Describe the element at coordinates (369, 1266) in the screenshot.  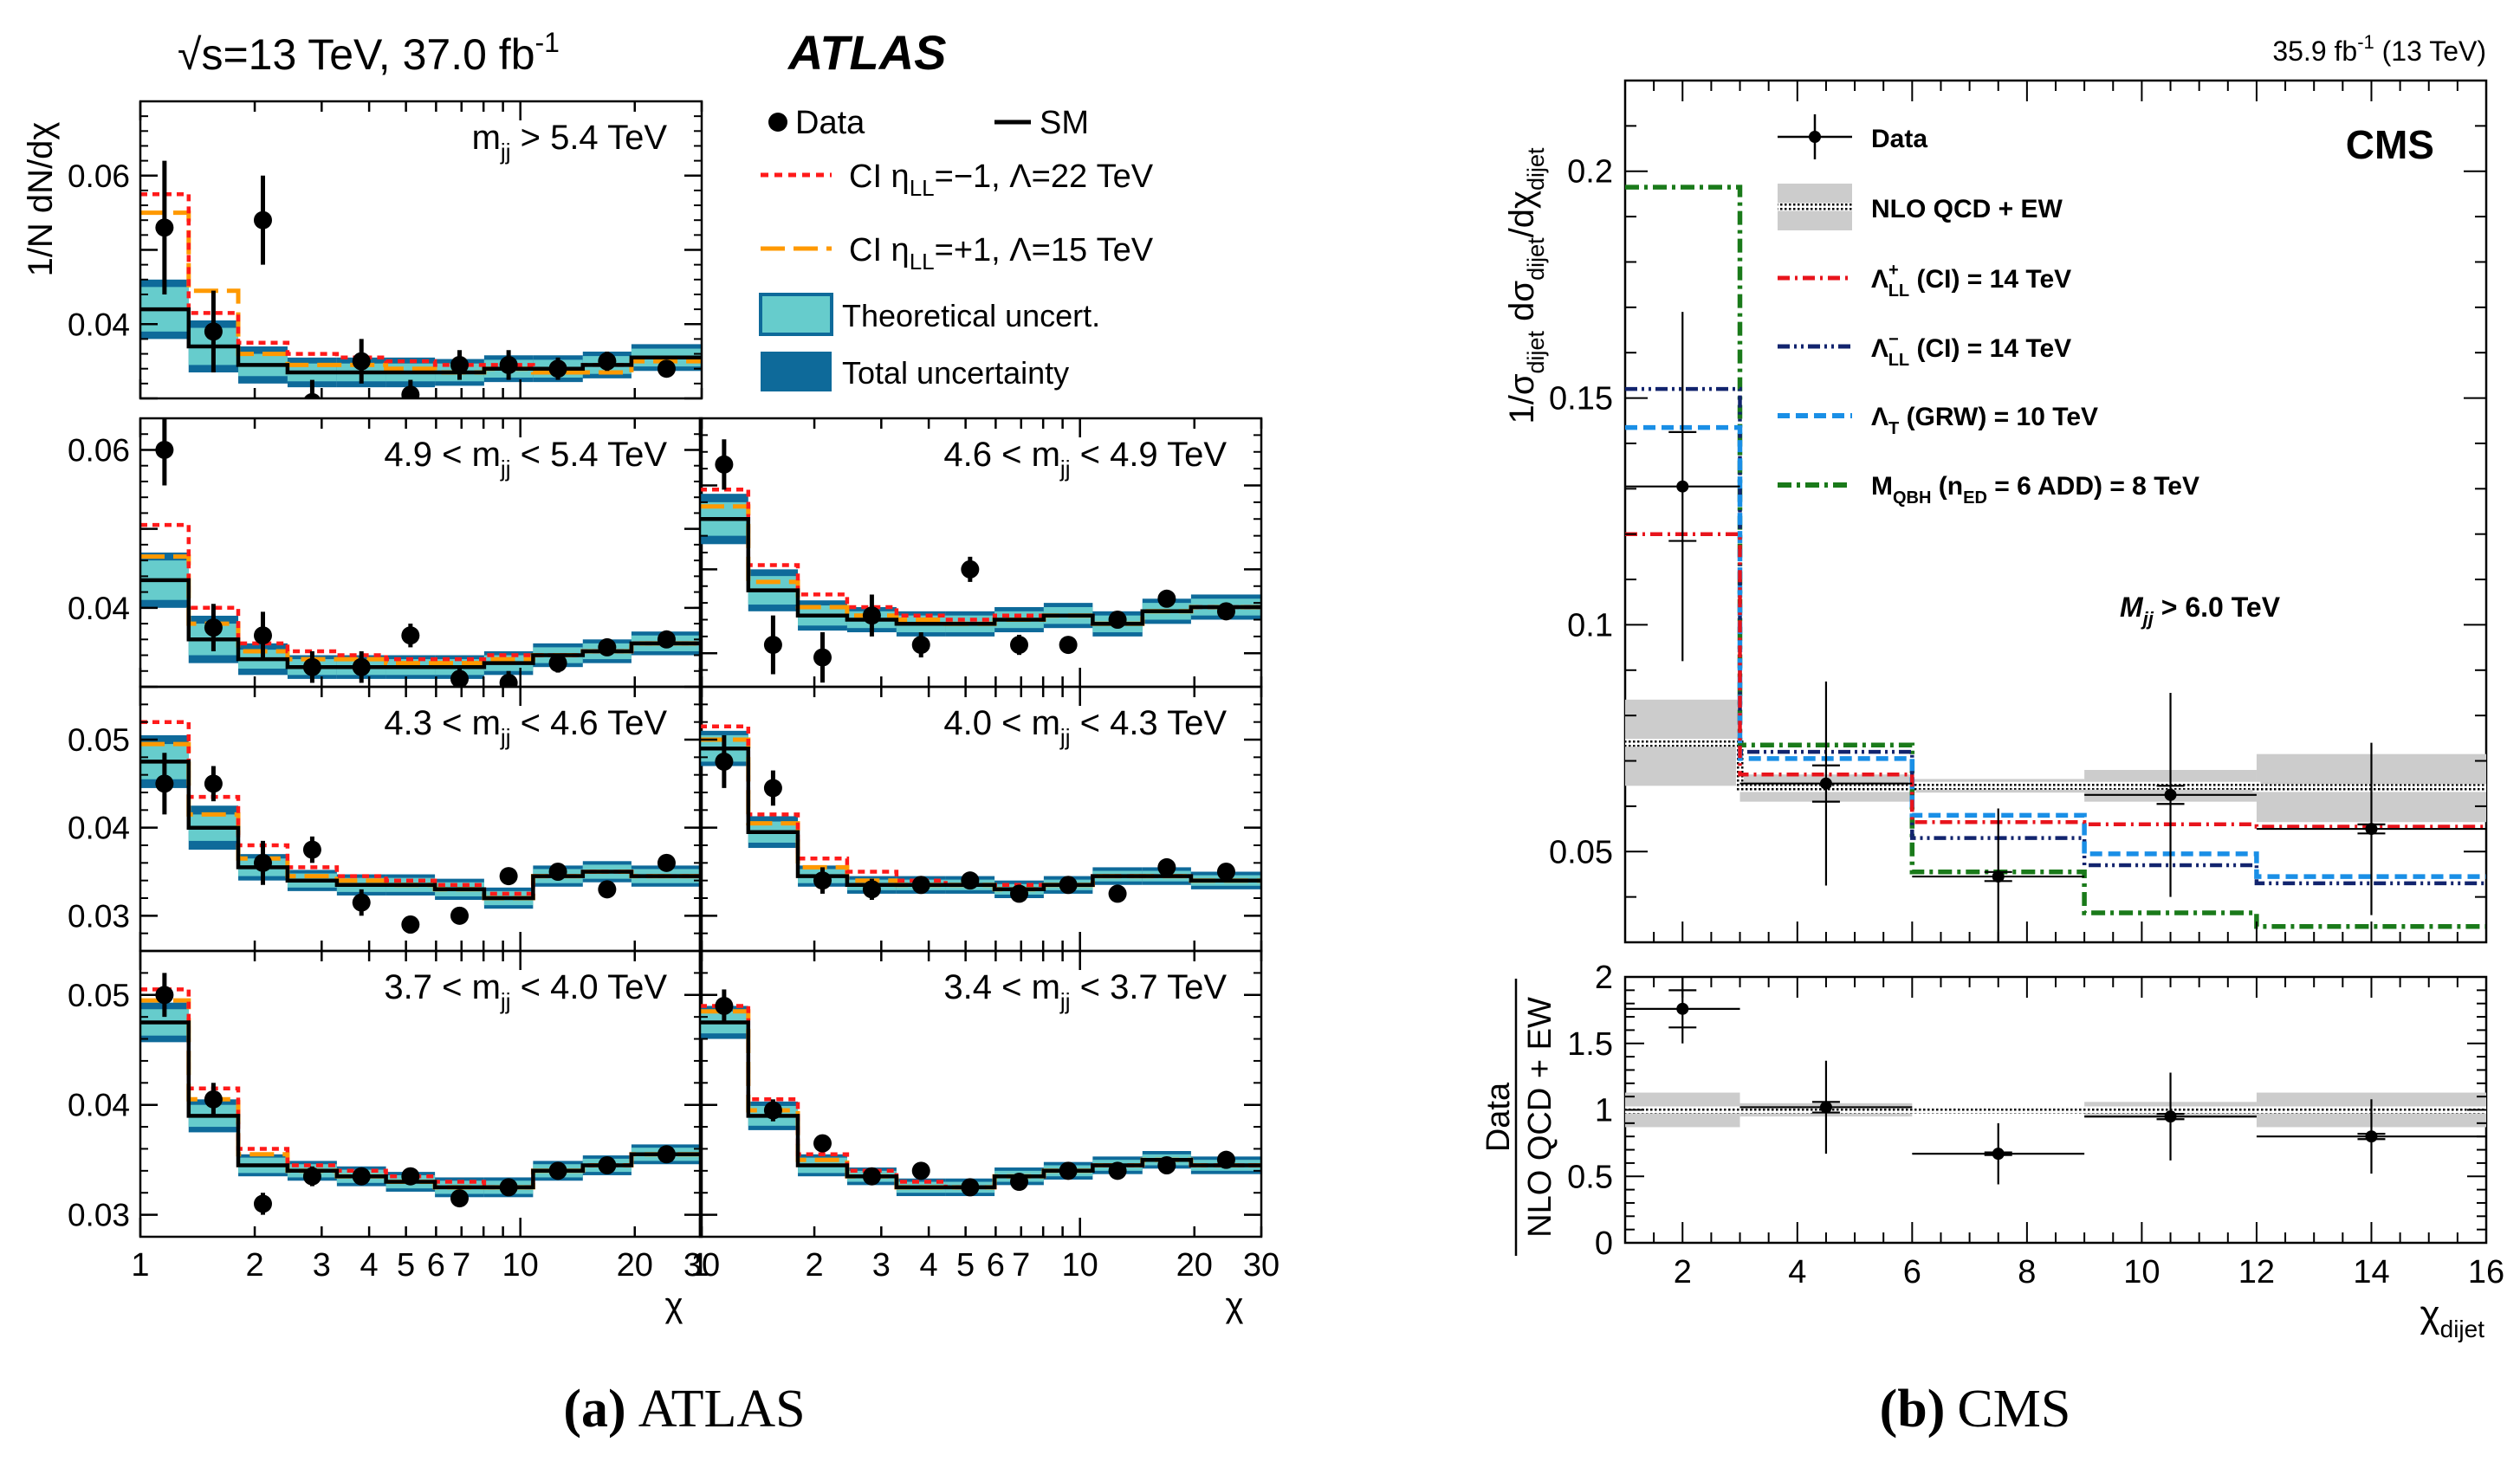
I see `atlas-xtick-label: 4` at that location.